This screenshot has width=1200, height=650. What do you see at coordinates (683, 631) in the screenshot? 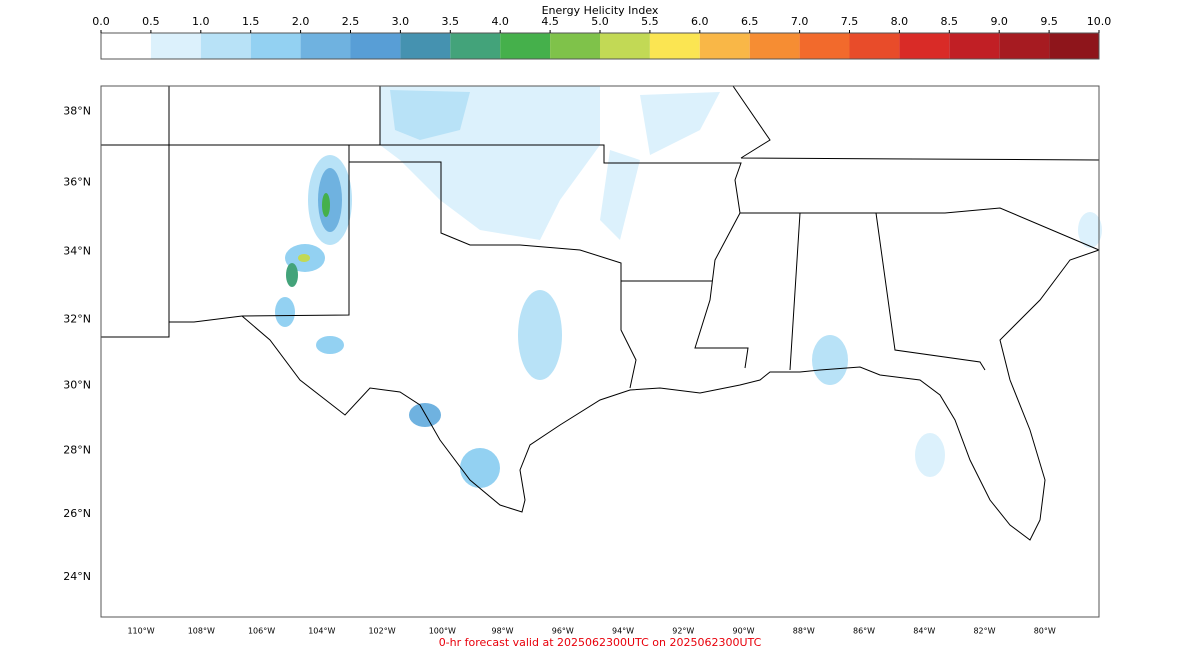
I see `lon-label: 92°W` at bounding box center [683, 631].